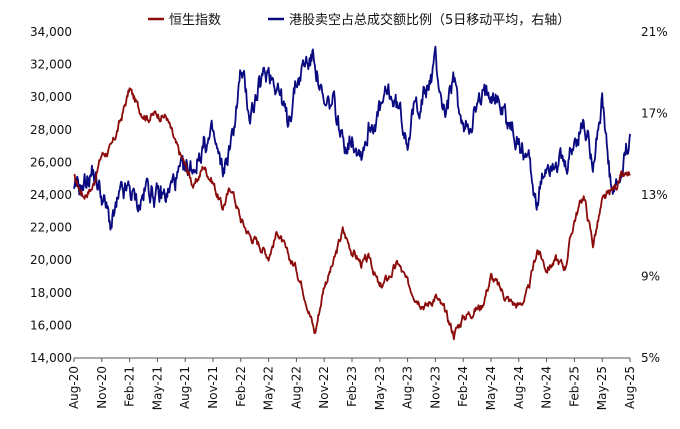  Describe the element at coordinates (650, 277) in the screenshot. I see `y-right-tick-label: 9%` at that location.